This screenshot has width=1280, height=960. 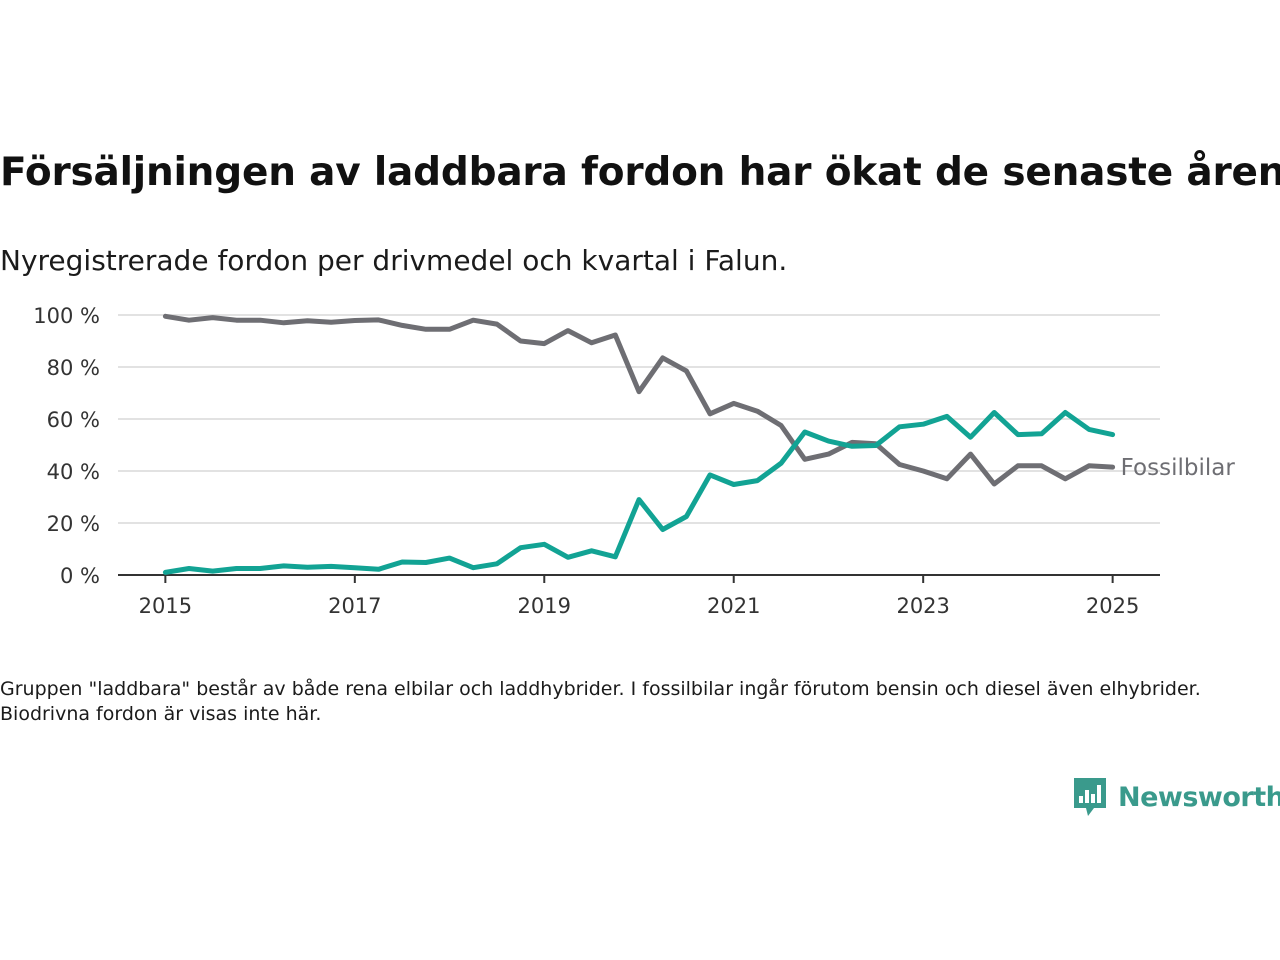 I want to click on series-end-label-fossil: Fossilbilar, so click(x=1178, y=468).